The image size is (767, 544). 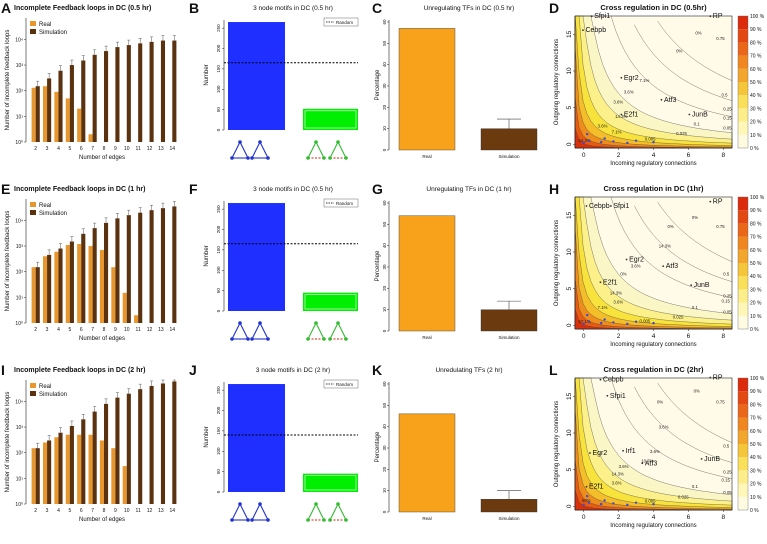 I want to click on legend-label: Simulation, so click(x=53, y=214).